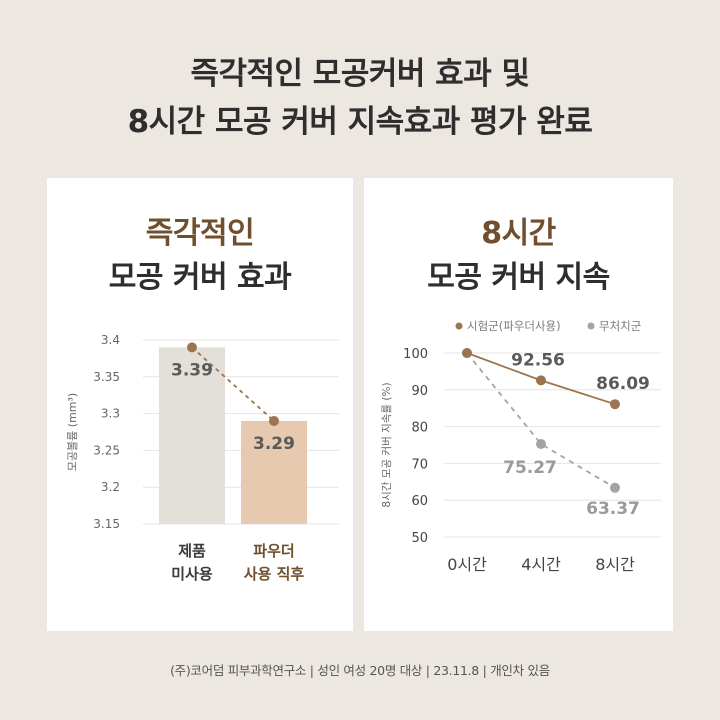 The width and height of the screenshot is (720, 720). I want to click on x-tick-label: 8시간, so click(615, 564).